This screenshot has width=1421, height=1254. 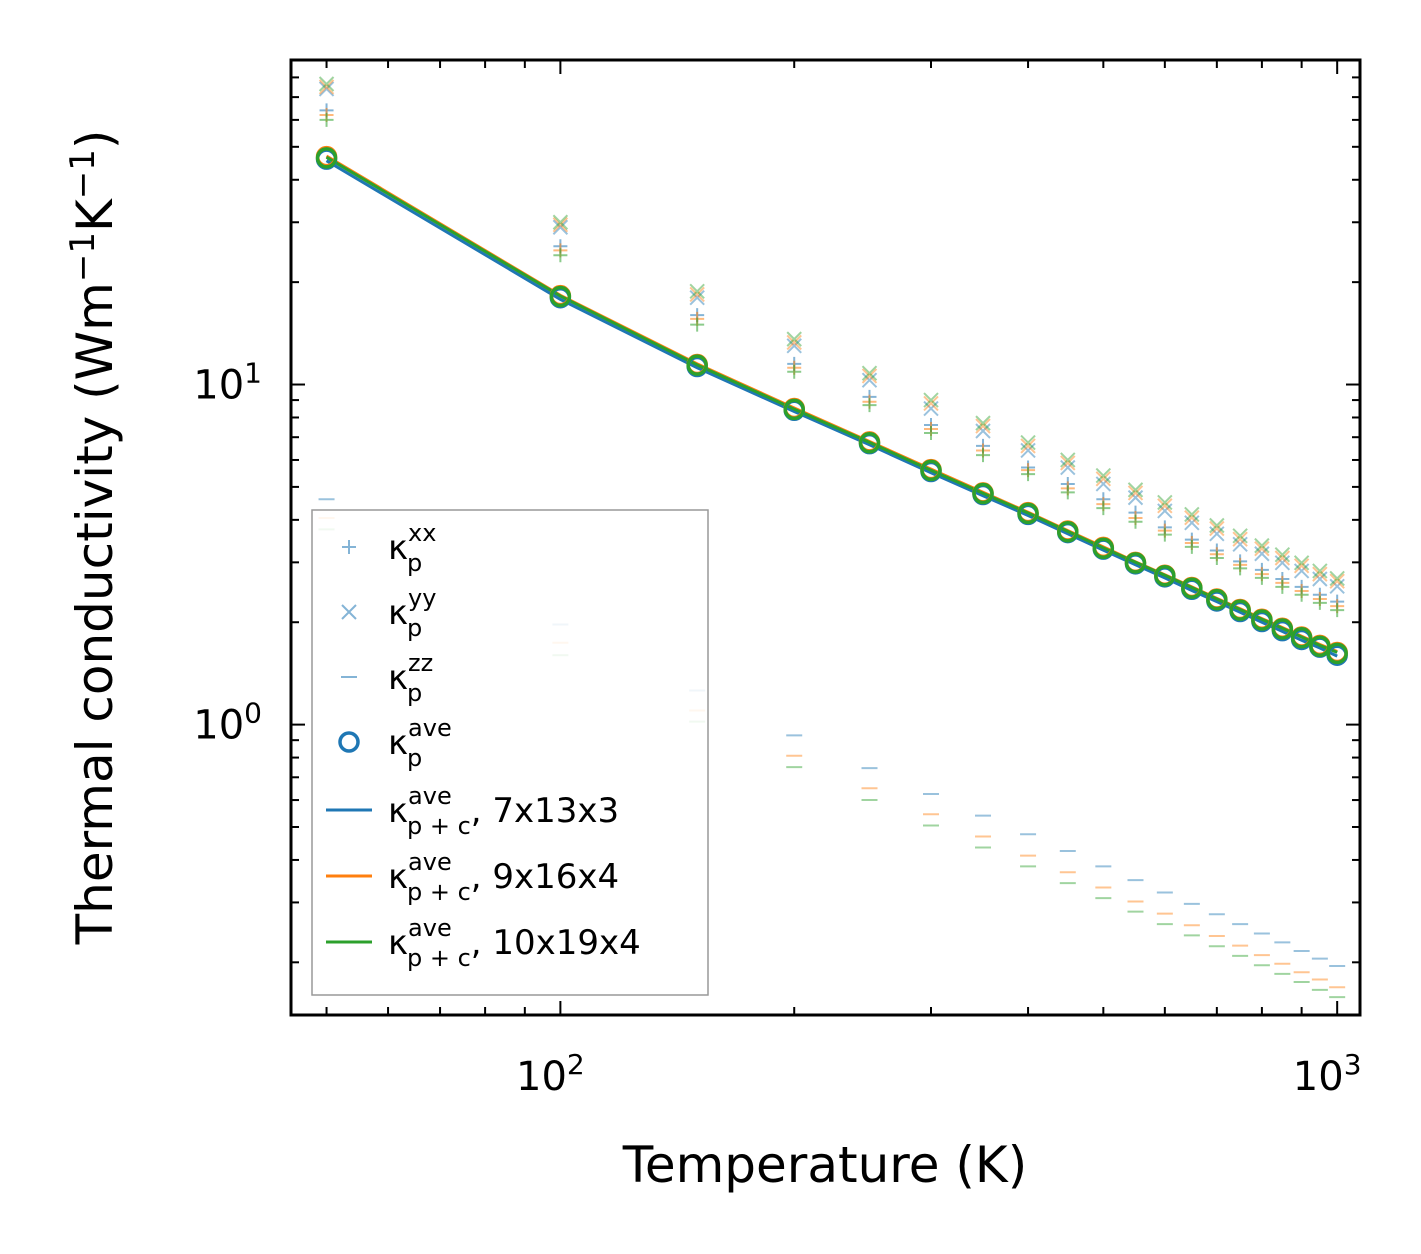 What do you see at coordinates (410, 678) in the screenshot?
I see `legend-label: κzz p` at bounding box center [410, 678].